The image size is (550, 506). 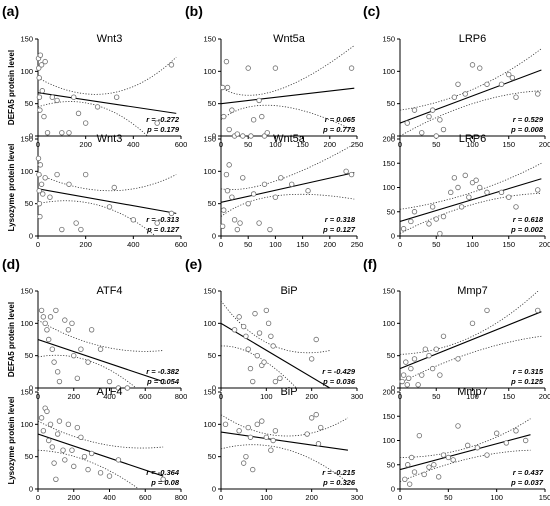 What do you see at coordinates (288, 291) in the screenshot?
I see `chart-title: BiP` at bounding box center [288, 291].